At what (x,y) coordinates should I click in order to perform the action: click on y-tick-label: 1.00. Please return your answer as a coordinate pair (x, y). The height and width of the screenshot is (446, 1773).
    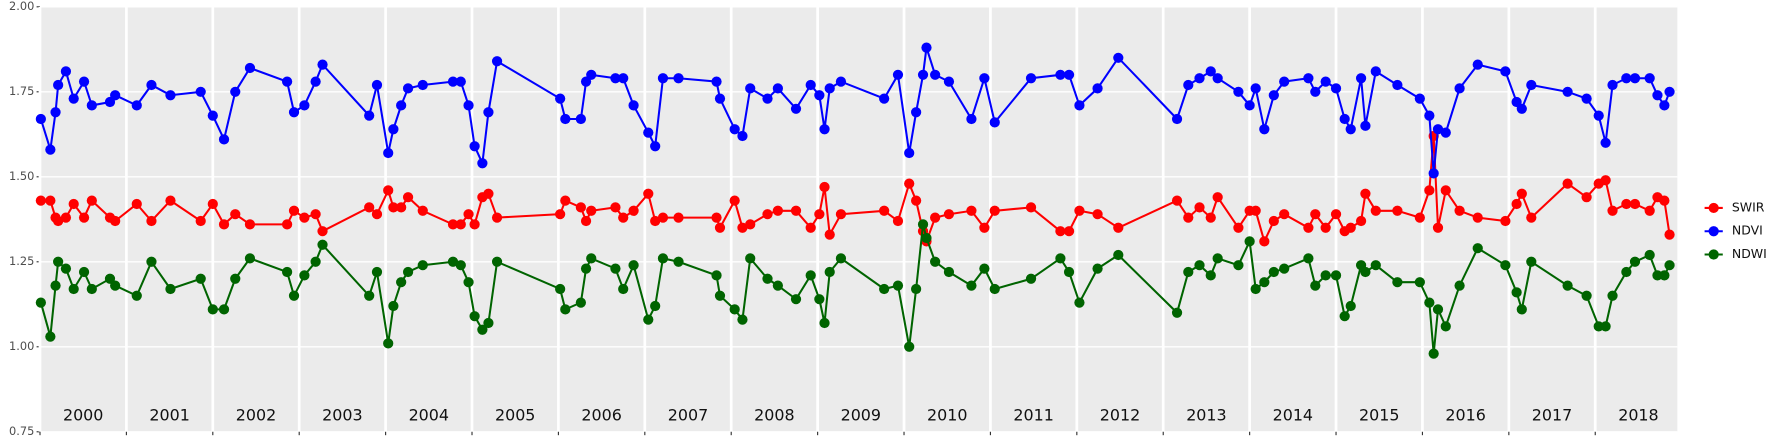
    Looking at the image, I should click on (21, 346).